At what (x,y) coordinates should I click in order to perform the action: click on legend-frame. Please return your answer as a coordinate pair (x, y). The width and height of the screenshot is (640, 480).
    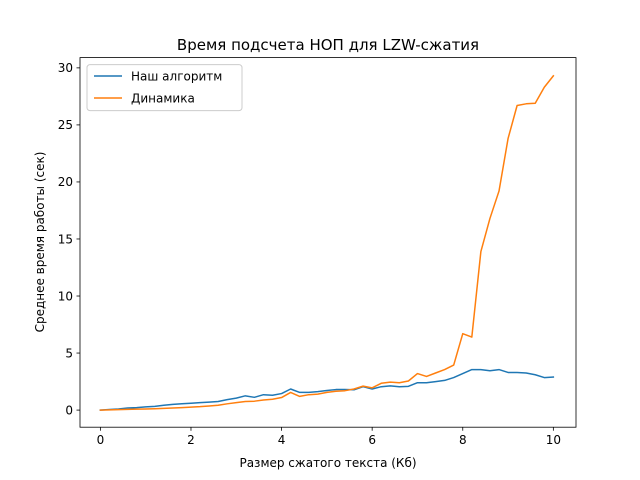
    Looking at the image, I should click on (164, 88).